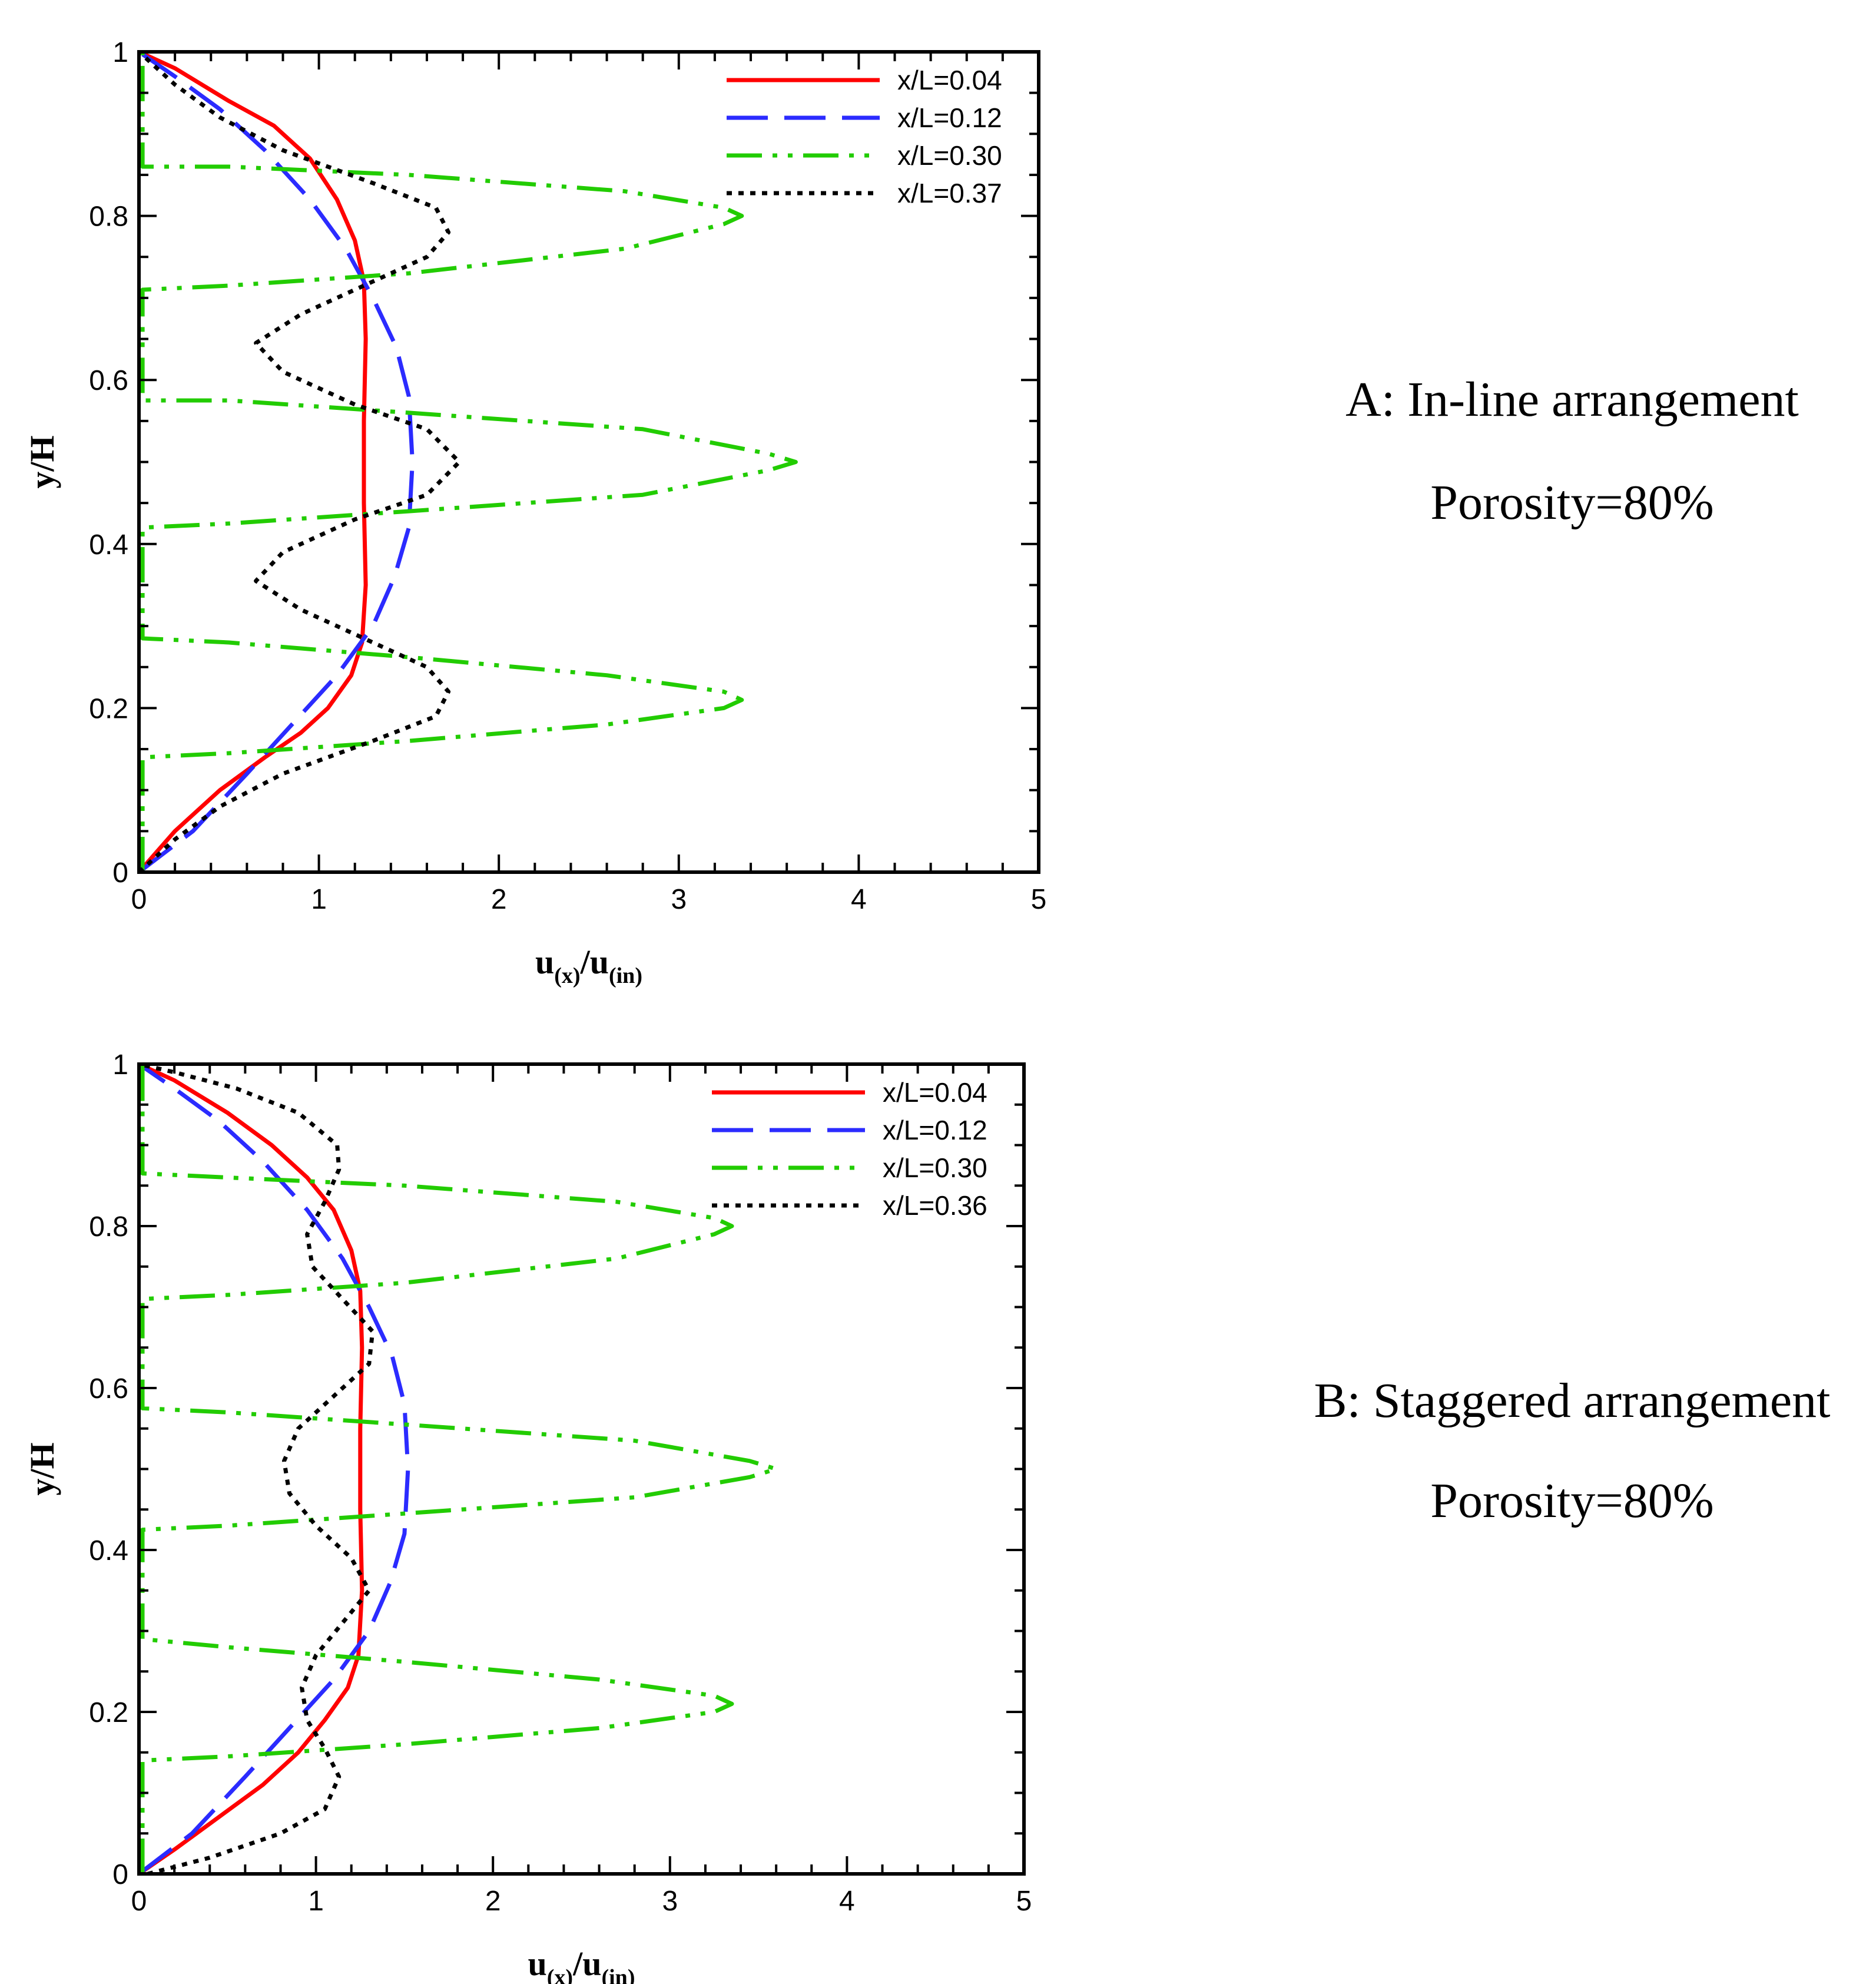  What do you see at coordinates (1572, 1400) in the screenshot?
I see `panel-b-caption: B: Staggered arrangement` at bounding box center [1572, 1400].